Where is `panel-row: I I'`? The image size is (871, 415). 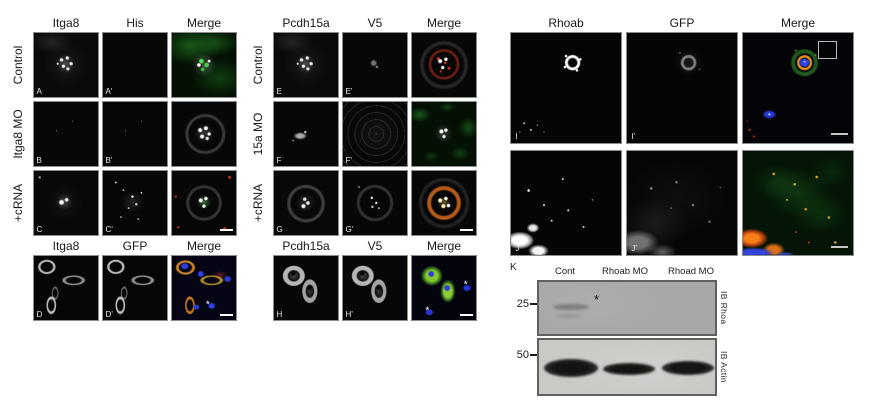 panel-row: I I' is located at coordinates (682, 88).